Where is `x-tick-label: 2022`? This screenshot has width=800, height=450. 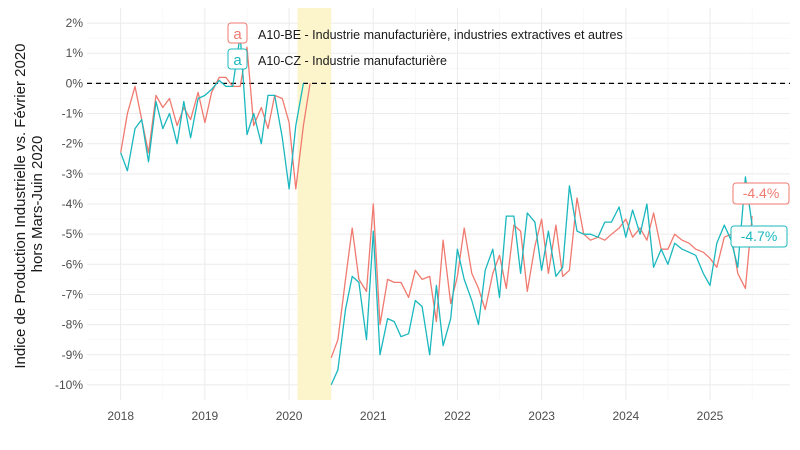 x-tick-label: 2022 is located at coordinates (457, 416).